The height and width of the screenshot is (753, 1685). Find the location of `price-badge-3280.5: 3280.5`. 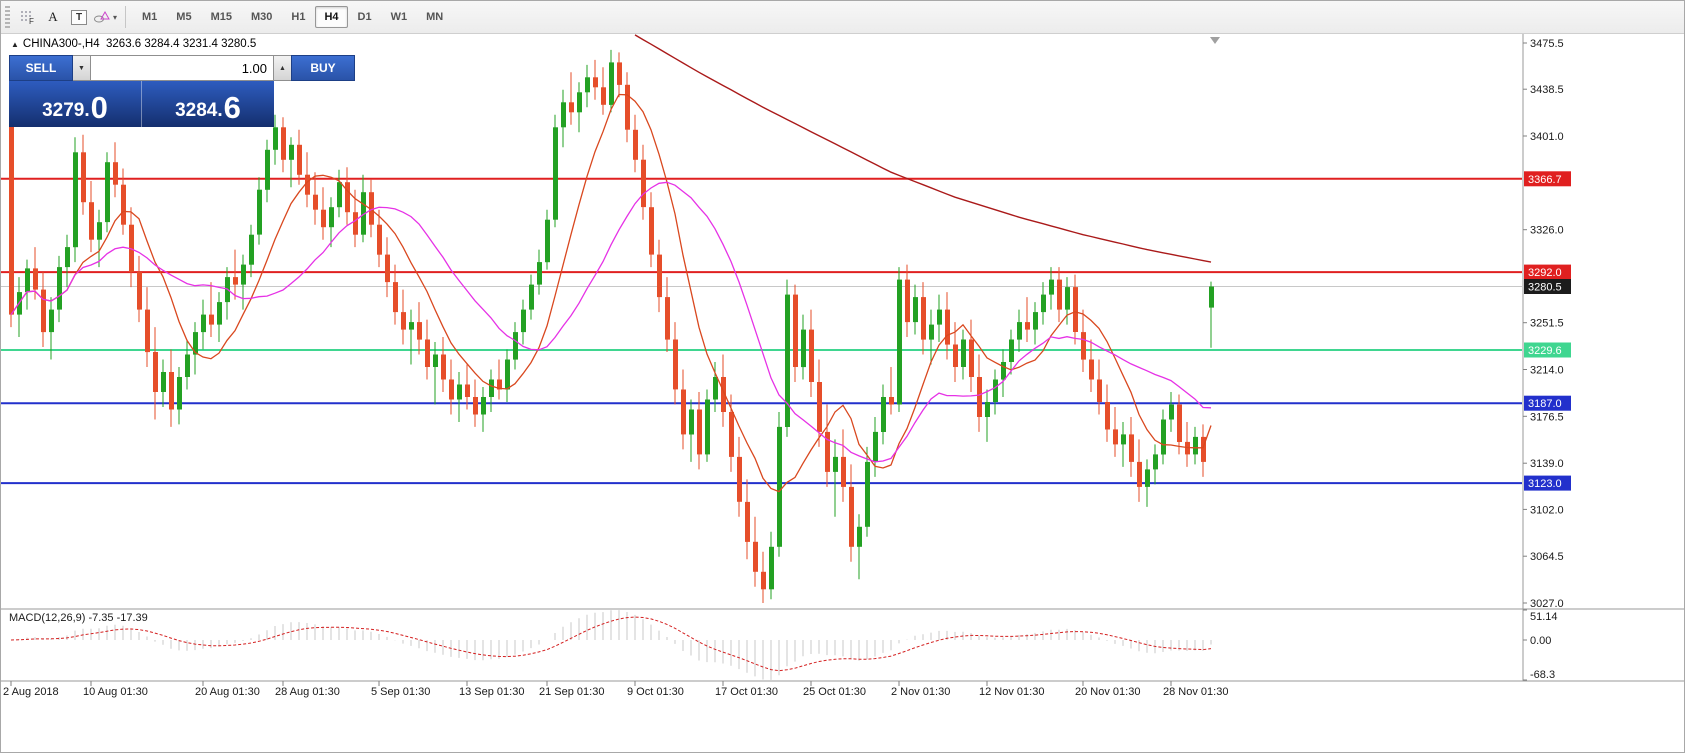

price-badge-3280.5: 3280.5 is located at coordinates (1547, 286).